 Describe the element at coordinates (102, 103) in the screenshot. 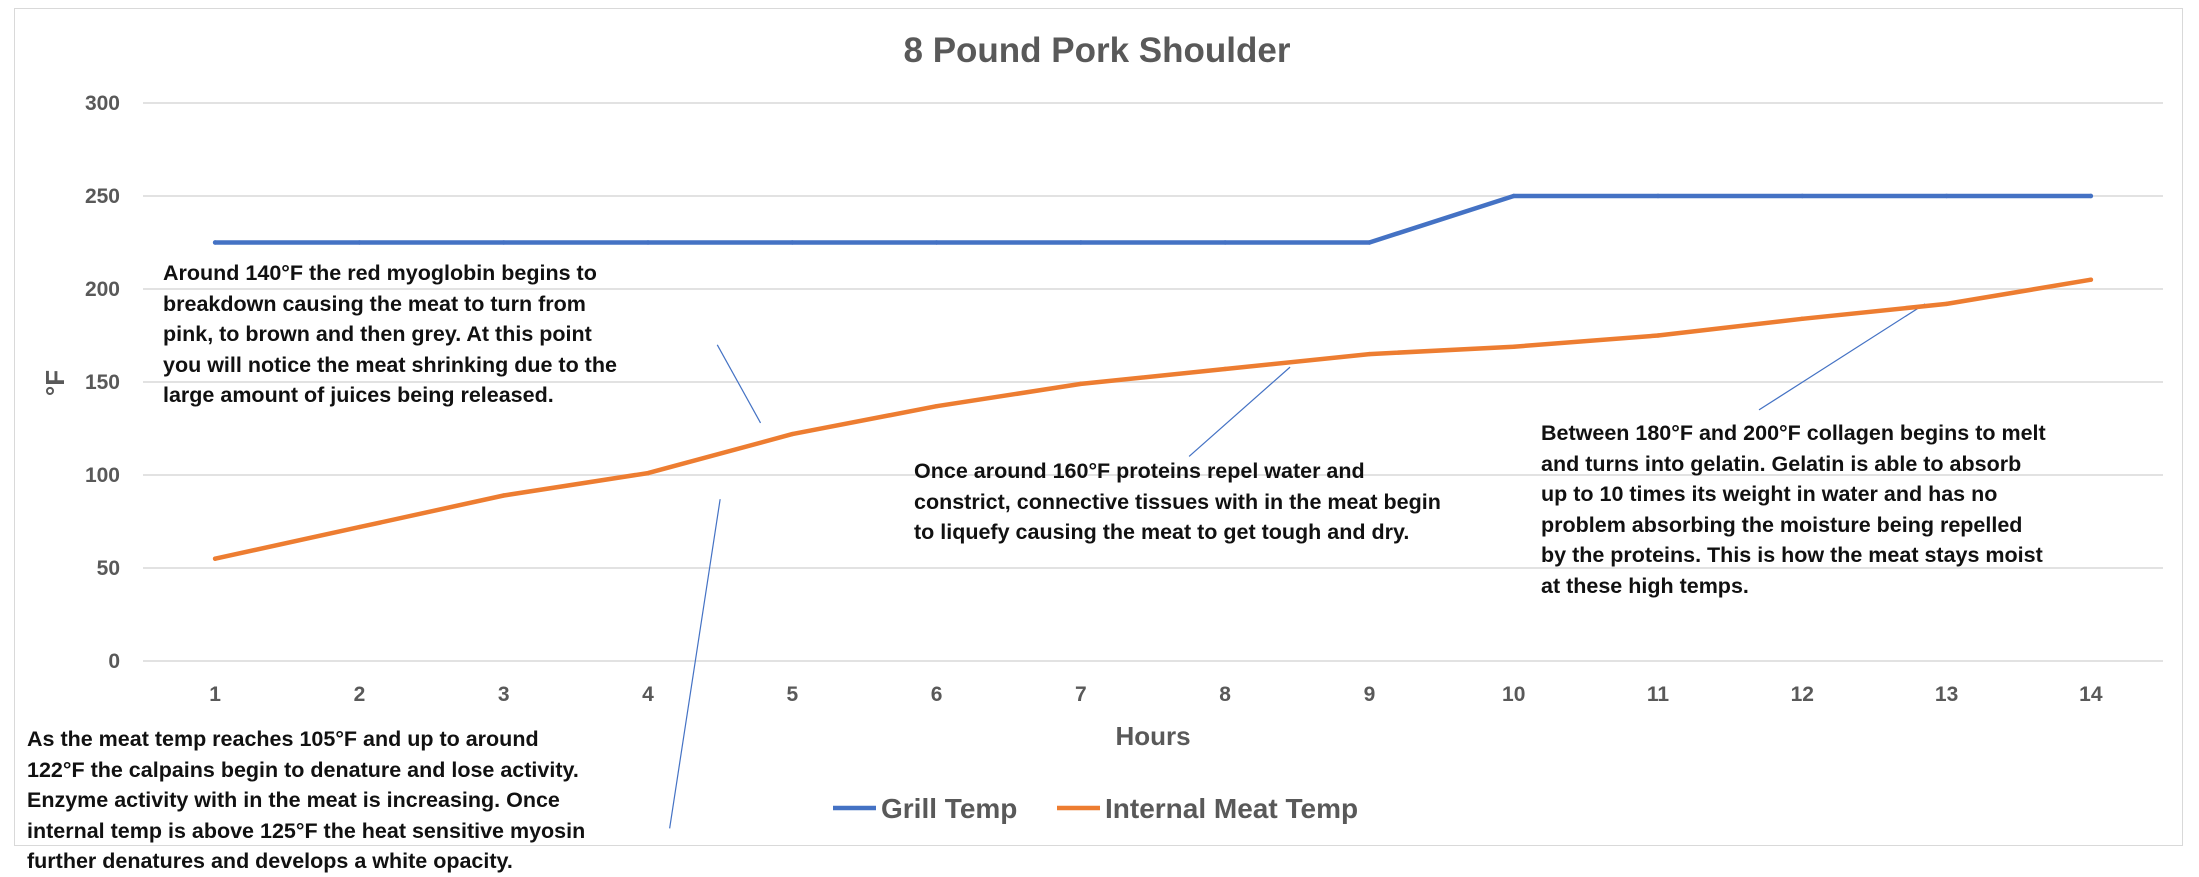

I see `y-tick-label-300: 300` at that location.